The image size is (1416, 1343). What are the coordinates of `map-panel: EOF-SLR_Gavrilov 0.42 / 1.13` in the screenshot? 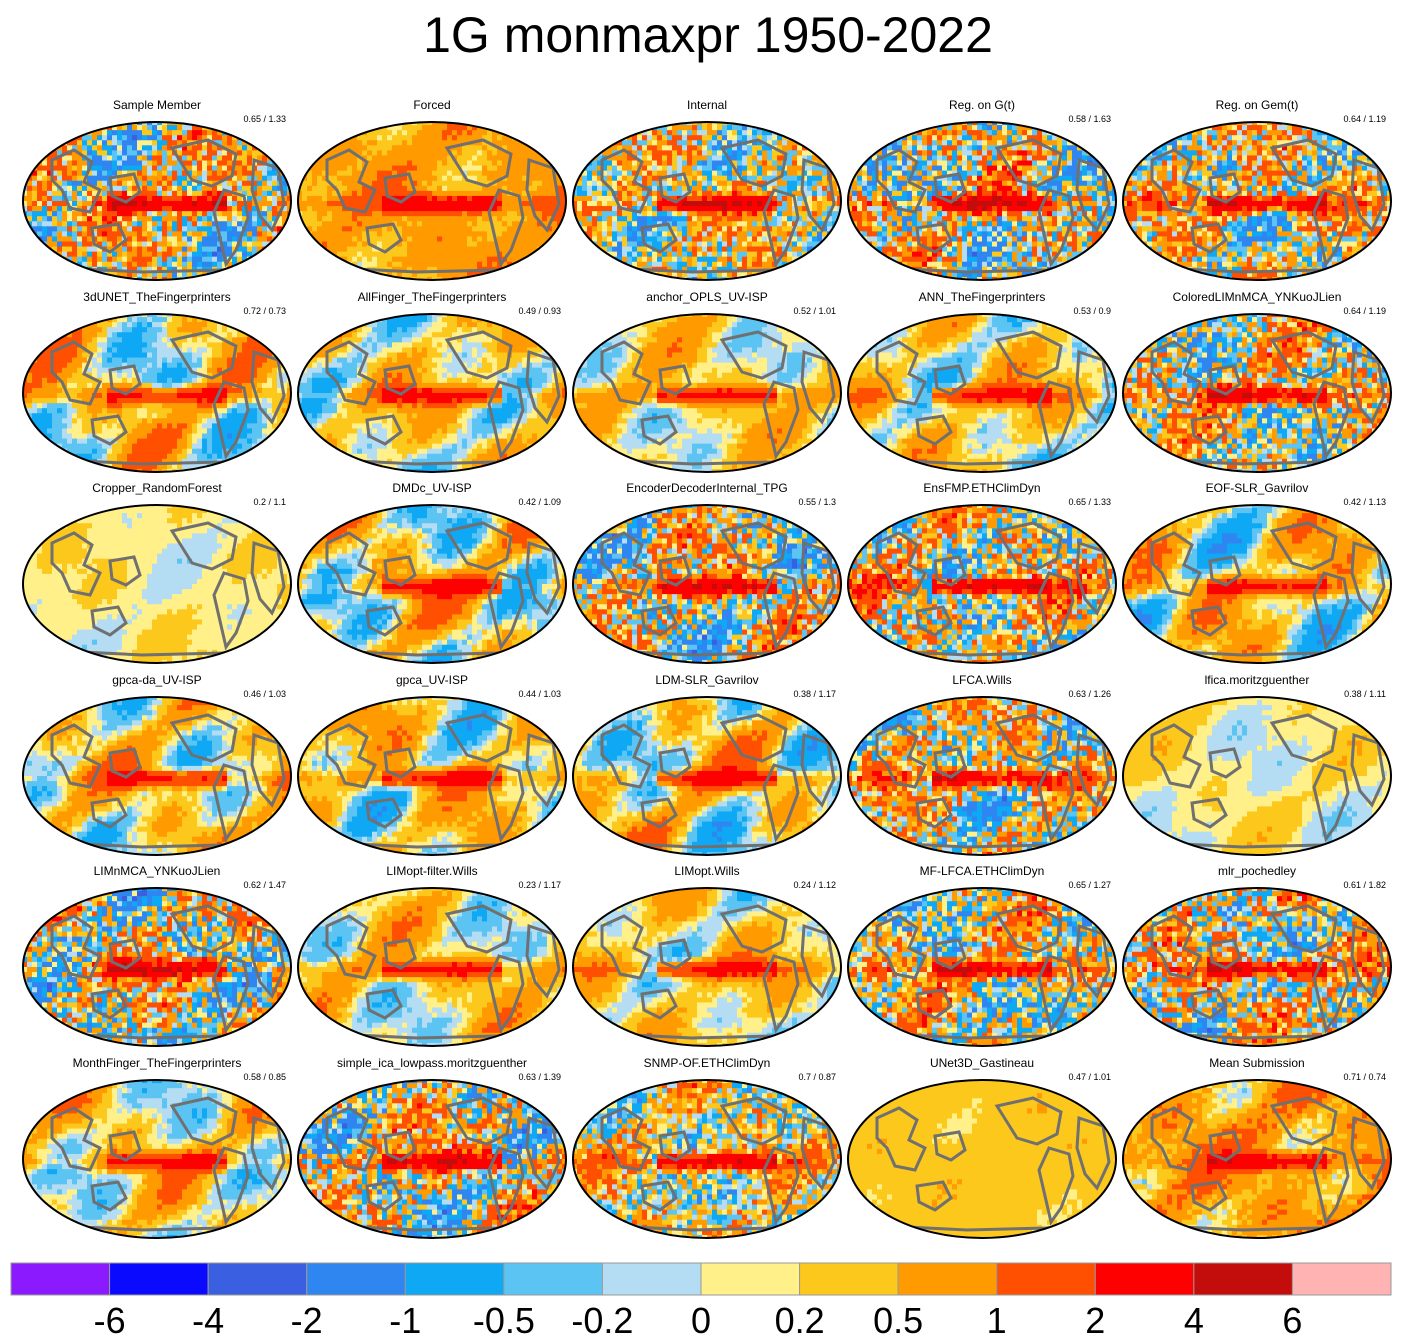 It's located at (1257, 574).